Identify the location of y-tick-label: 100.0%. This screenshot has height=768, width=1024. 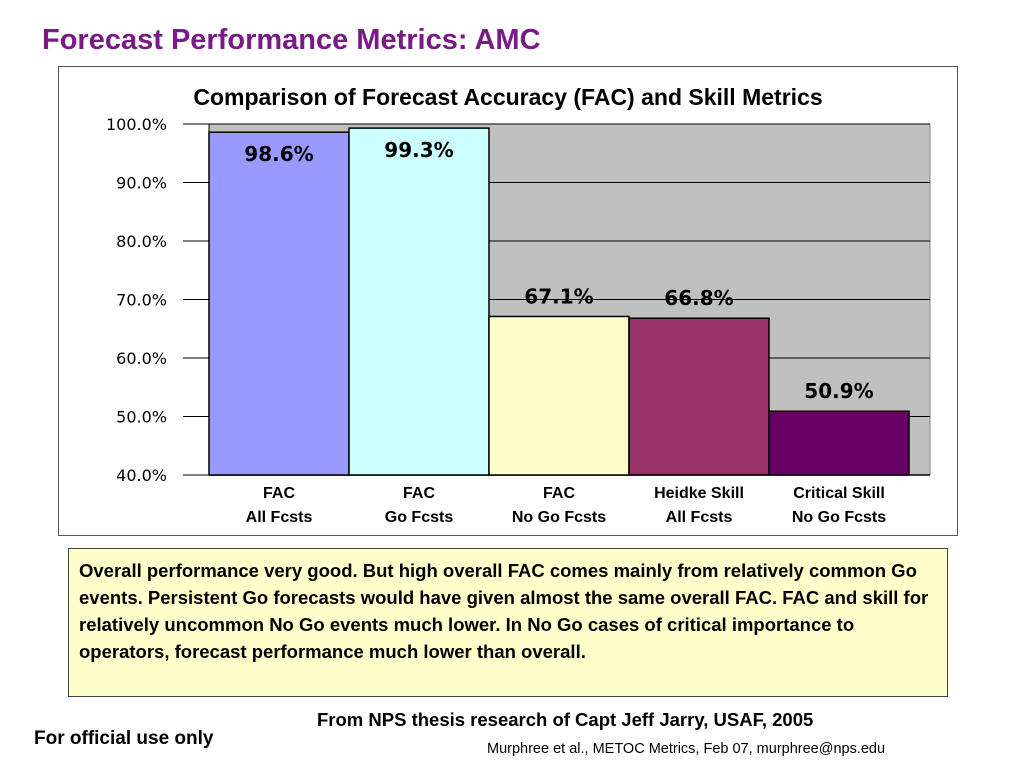
(136, 124).